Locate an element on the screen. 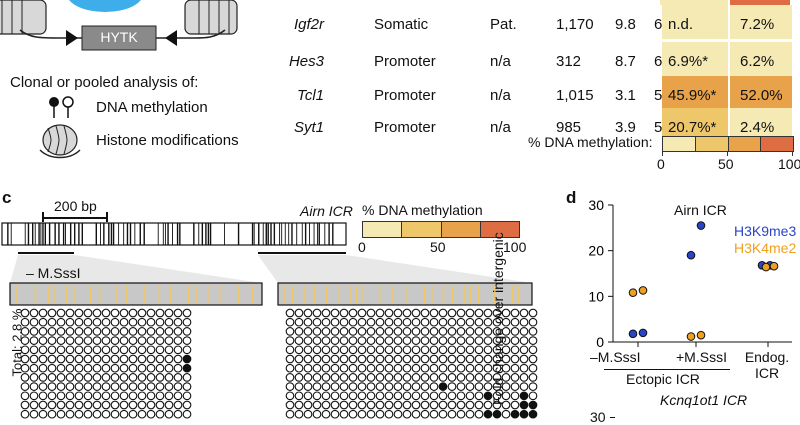  table-cell-v1: 45.9%* is located at coordinates (692, 95).